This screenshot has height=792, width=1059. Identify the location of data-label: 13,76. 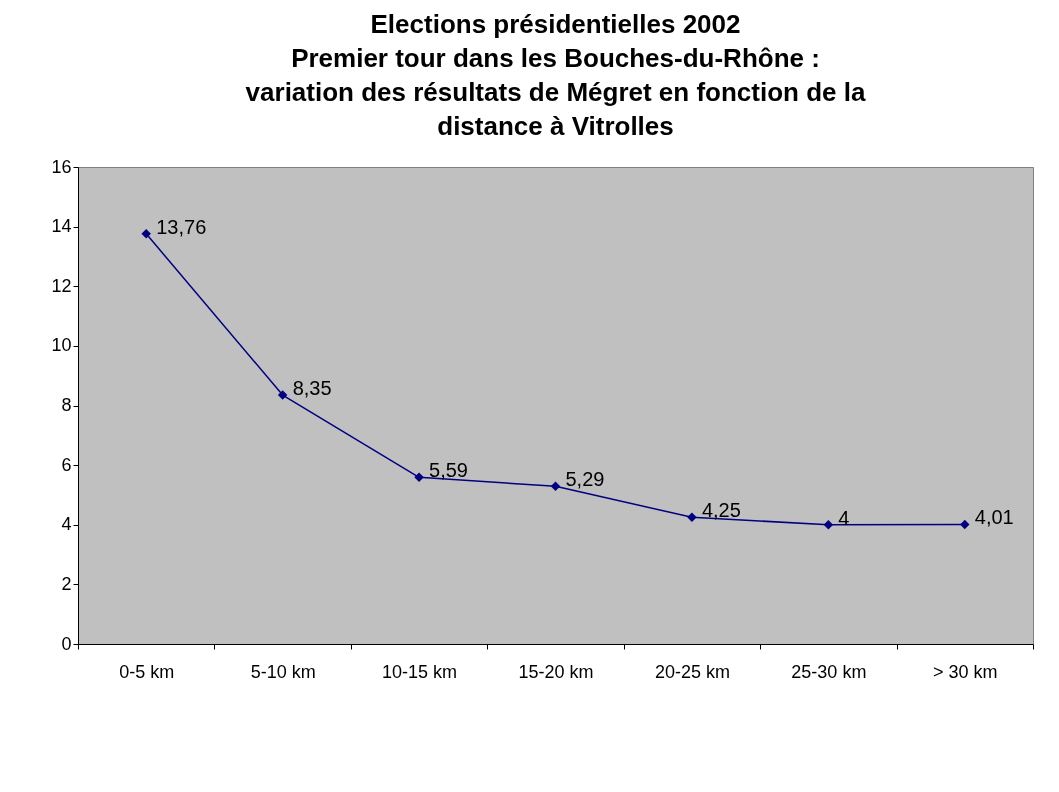
(181, 226).